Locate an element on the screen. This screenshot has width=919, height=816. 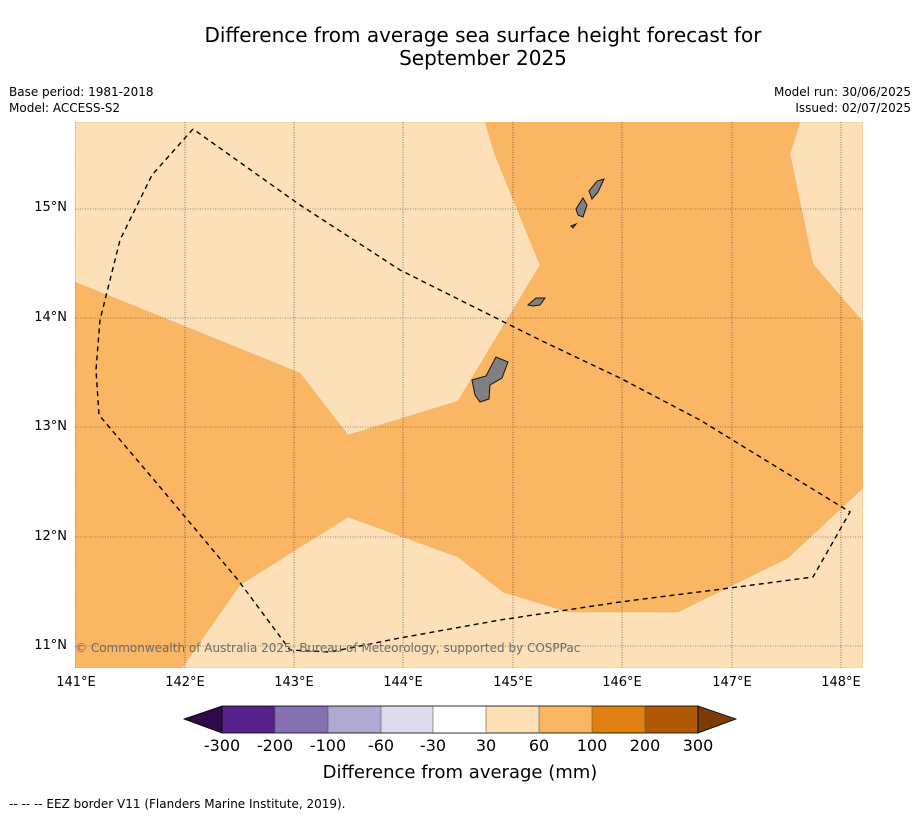
metadata-left: Base period: 1981-2018 Model: ACCESS-S2 is located at coordinates (81, 100).